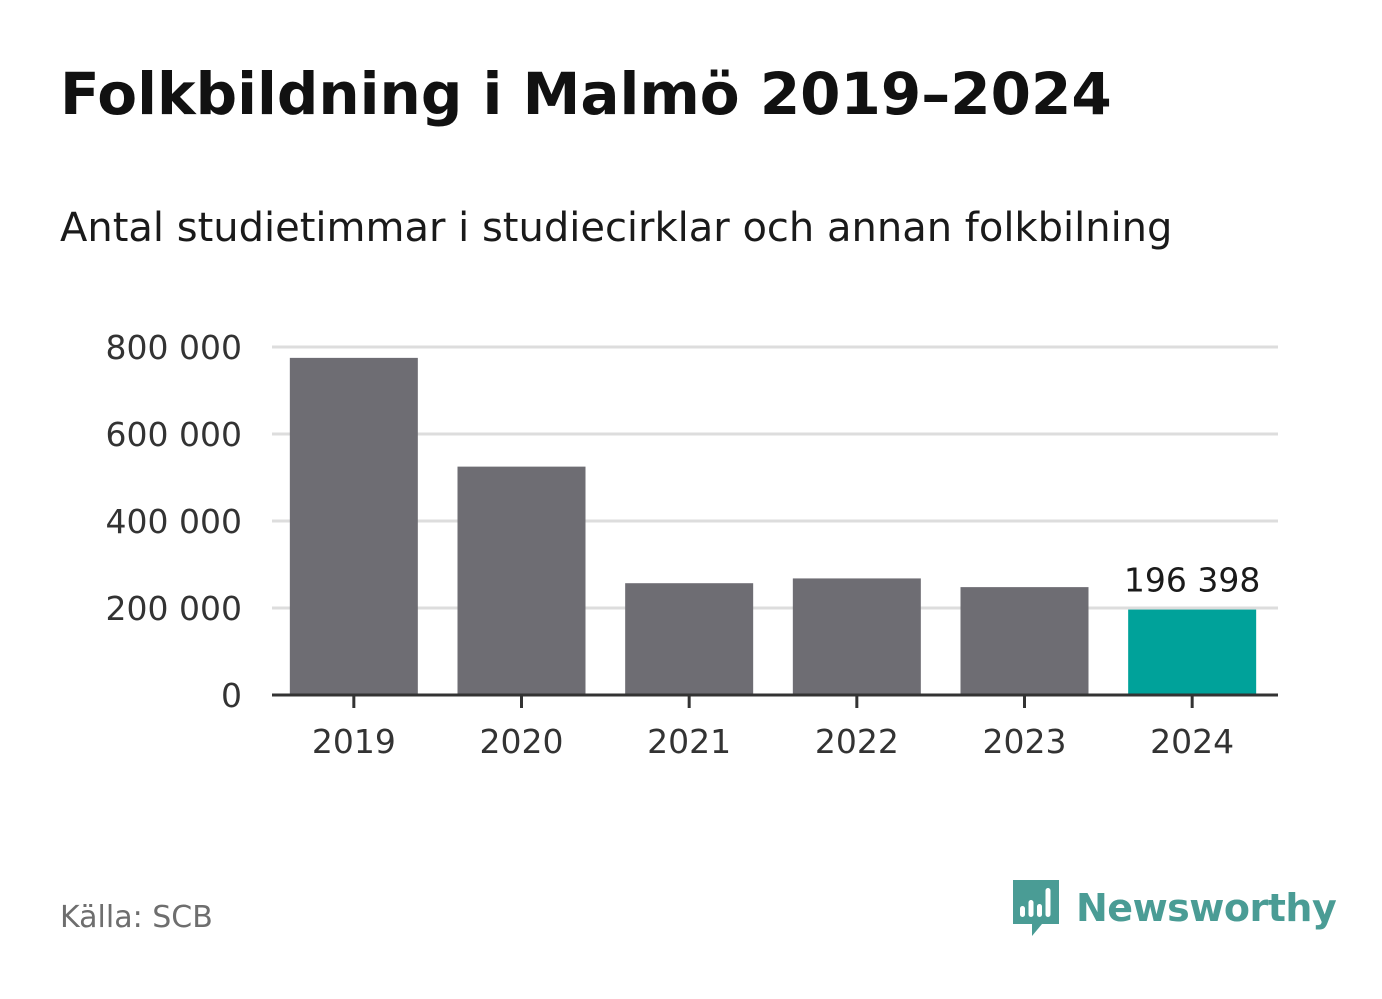  Describe the element at coordinates (353, 526) in the screenshot. I see `bar-2019` at that location.